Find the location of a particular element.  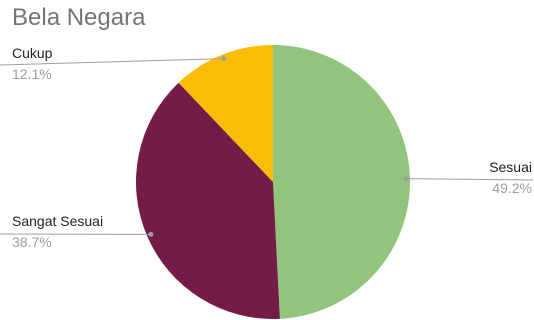

leader-line-sesuai is located at coordinates (469, 179).